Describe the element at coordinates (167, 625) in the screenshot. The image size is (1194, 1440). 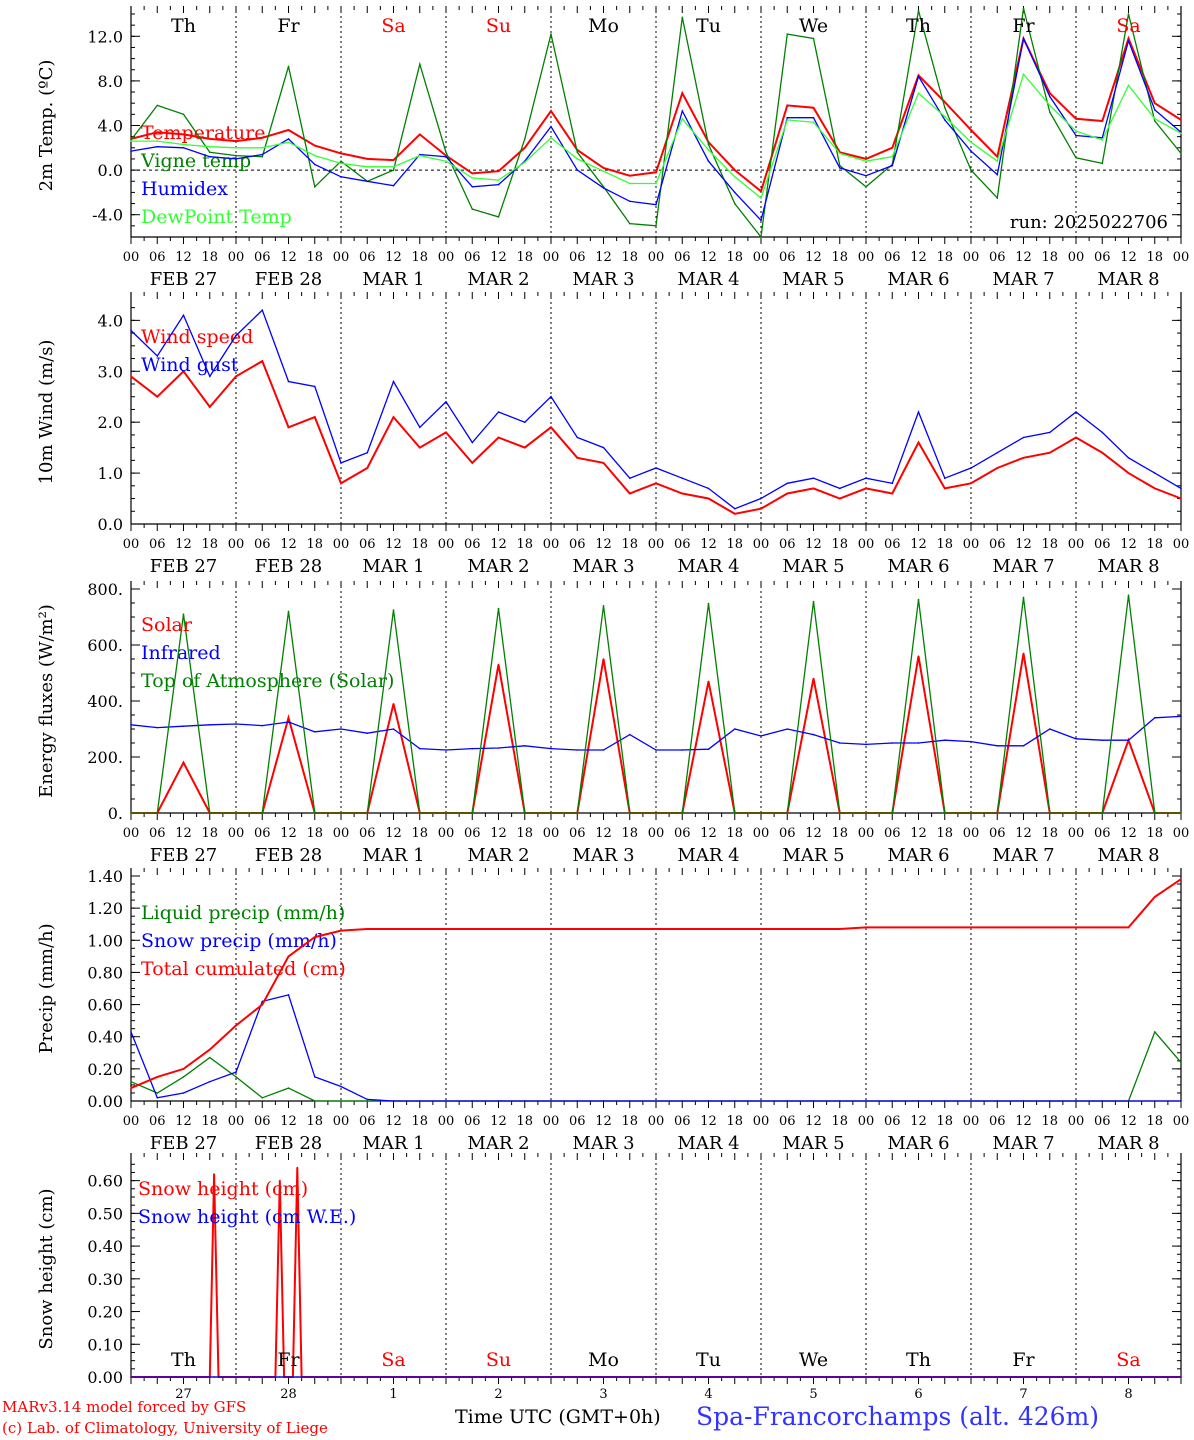
I see `legend-entry-1: Solar` at that location.